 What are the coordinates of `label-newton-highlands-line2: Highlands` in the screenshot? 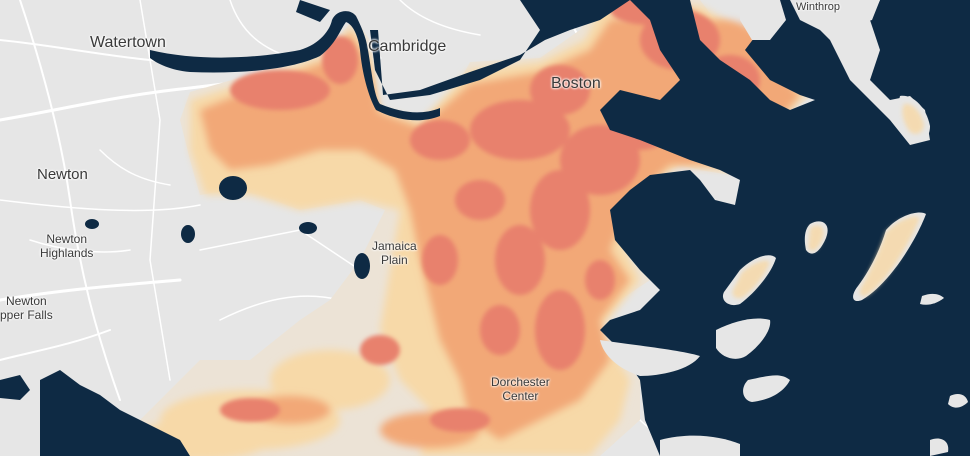 It's located at (67, 253).